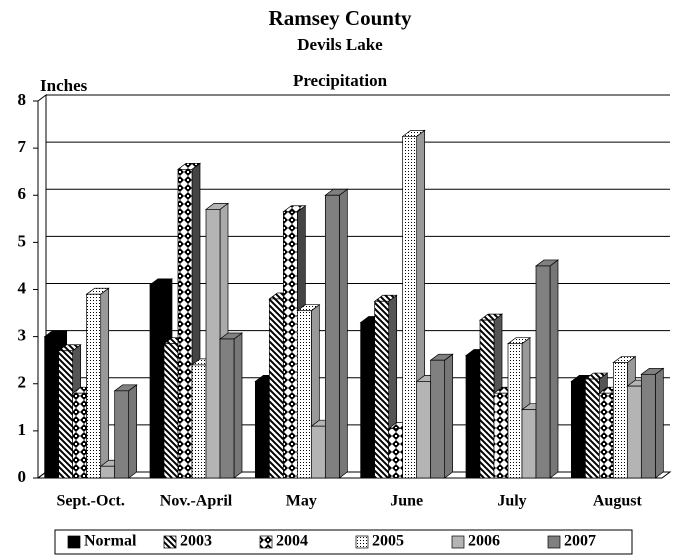  What do you see at coordinates (22, 193) in the screenshot?
I see `y-tick-label: 6` at bounding box center [22, 193].